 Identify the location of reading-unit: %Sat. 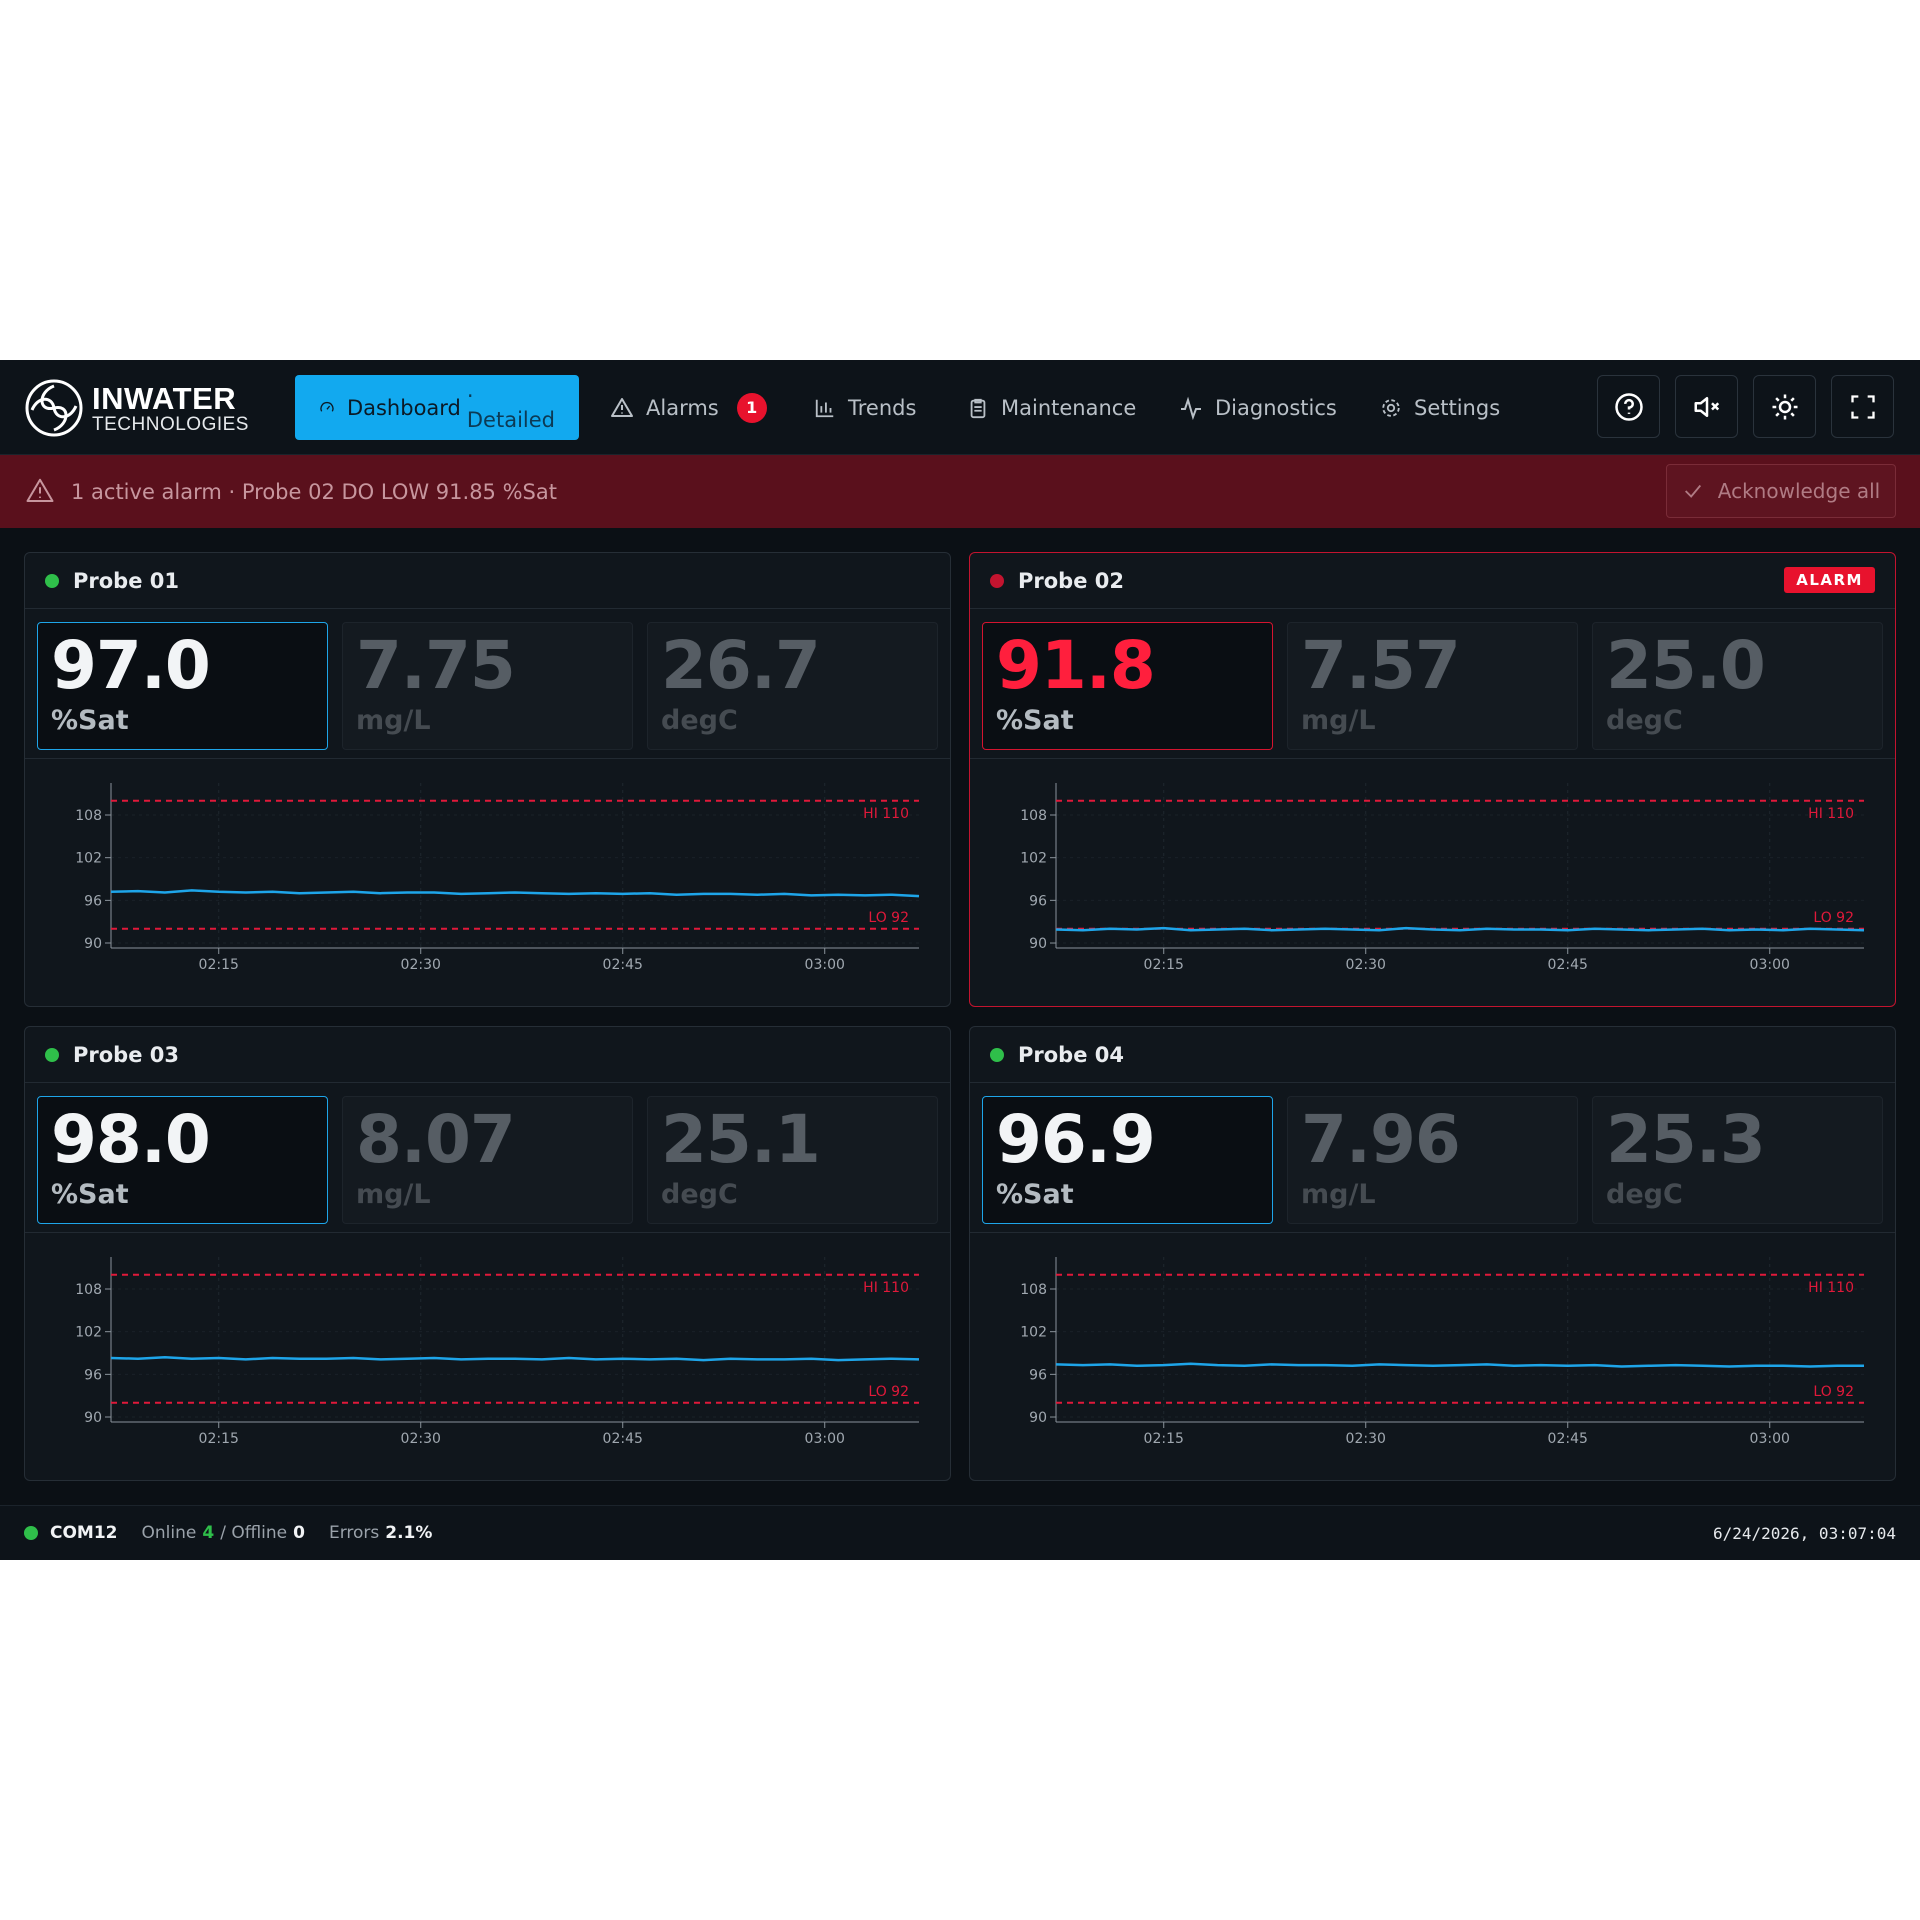
(90, 720).